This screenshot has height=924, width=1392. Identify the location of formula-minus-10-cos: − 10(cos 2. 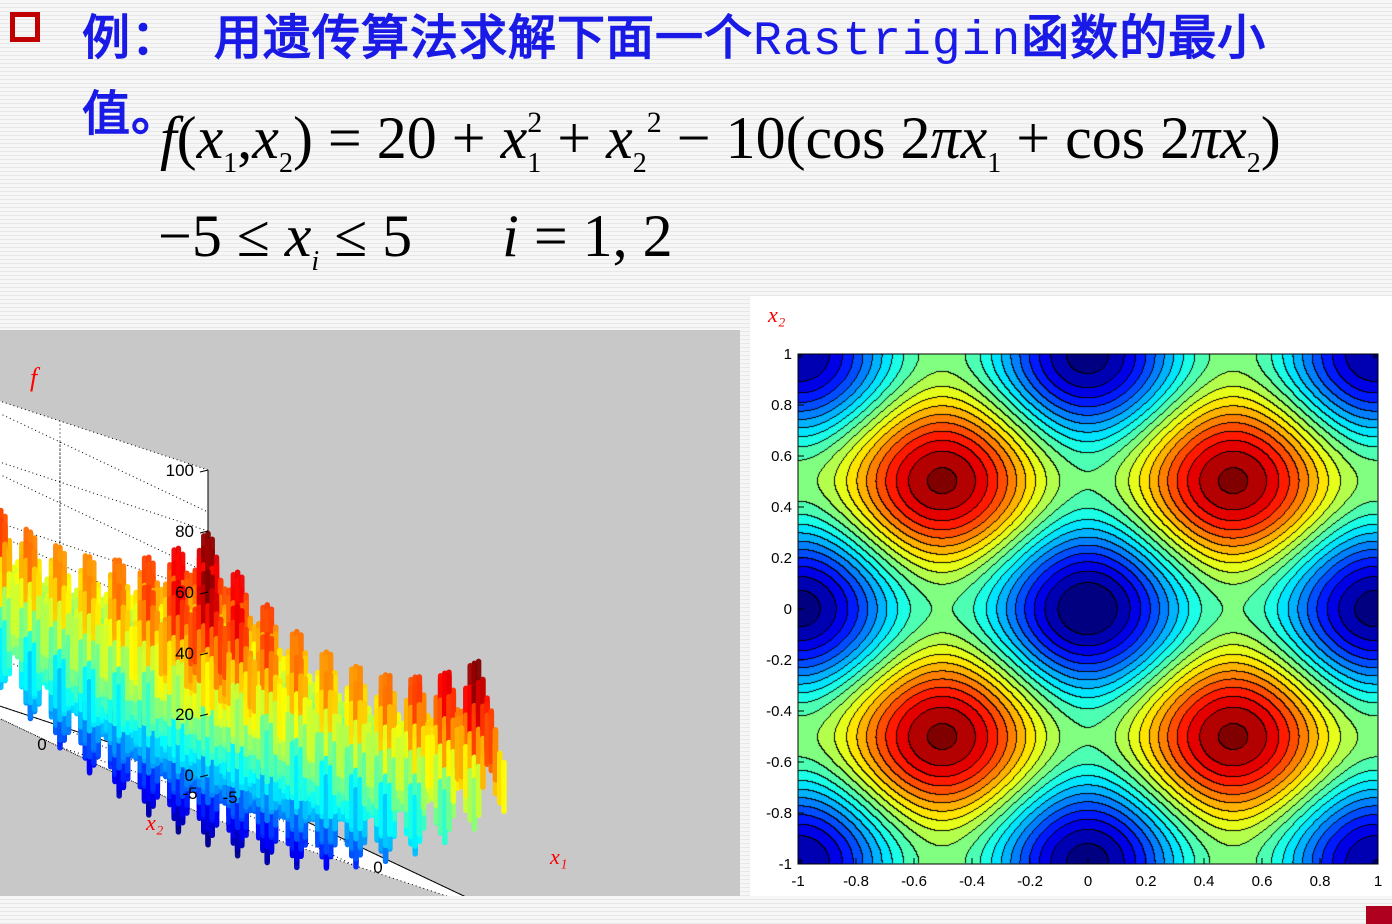
(796, 138).